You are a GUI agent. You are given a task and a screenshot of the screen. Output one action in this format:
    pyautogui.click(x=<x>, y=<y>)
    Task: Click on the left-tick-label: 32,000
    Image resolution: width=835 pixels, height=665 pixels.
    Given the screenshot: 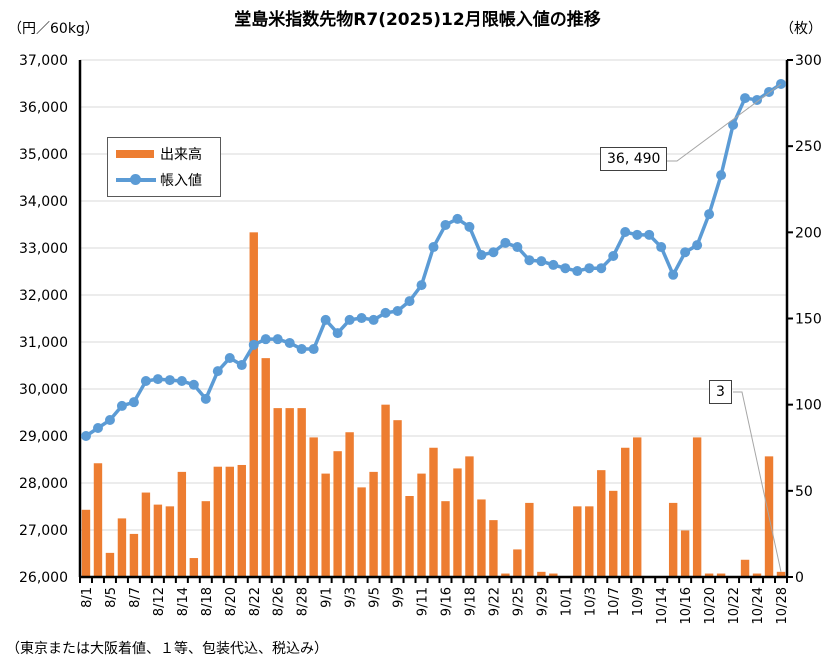 What is the action you would take?
    pyautogui.click(x=43, y=296)
    